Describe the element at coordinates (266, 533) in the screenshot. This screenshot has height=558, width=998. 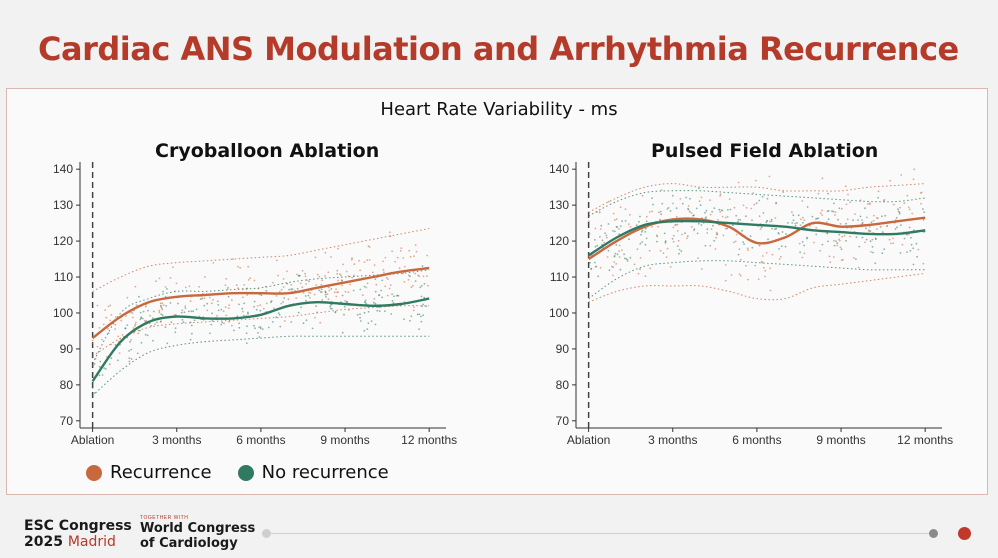
I see `progress-start-dot` at that location.